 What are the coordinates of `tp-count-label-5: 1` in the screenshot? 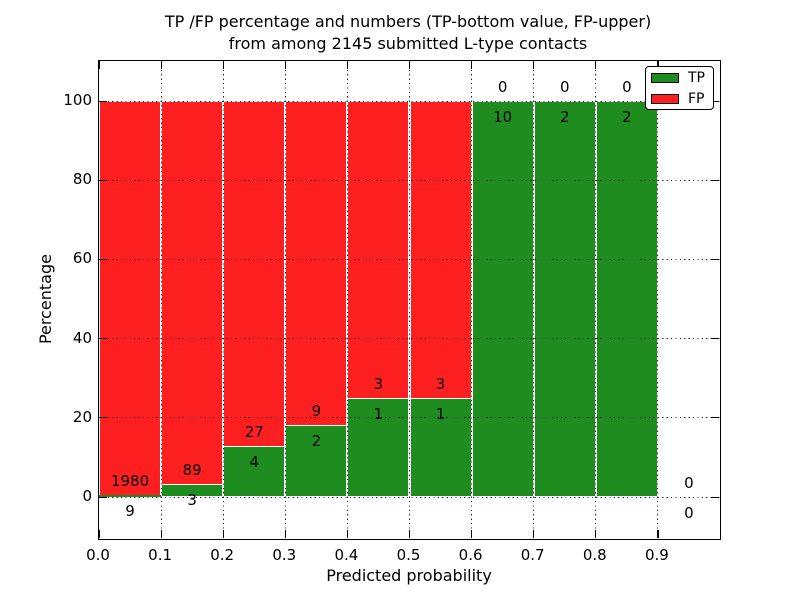 It's located at (440, 414).